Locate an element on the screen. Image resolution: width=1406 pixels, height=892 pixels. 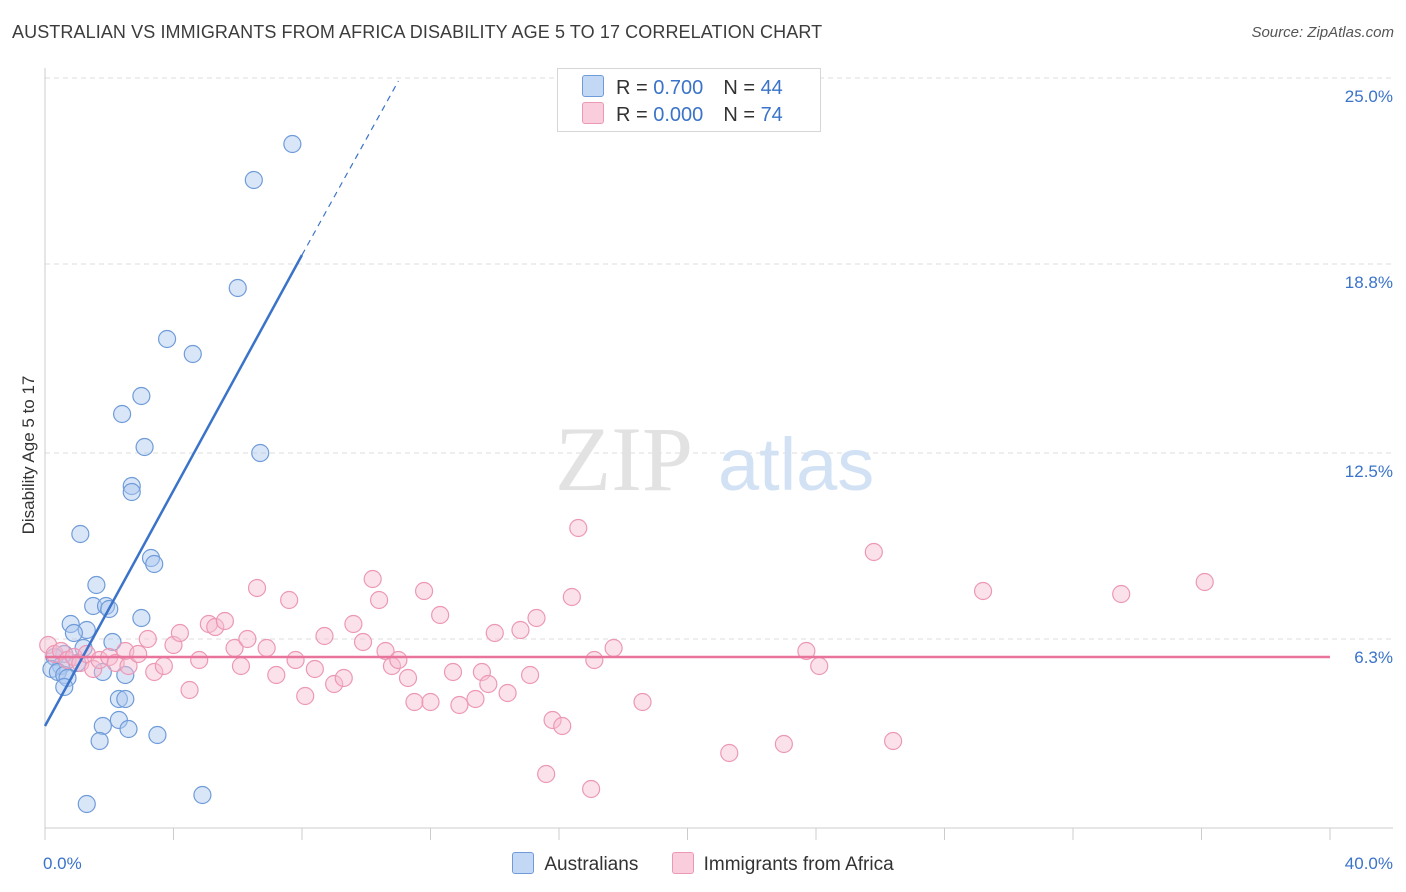
legend-n-value: 44 is located at coordinates (771, 88).